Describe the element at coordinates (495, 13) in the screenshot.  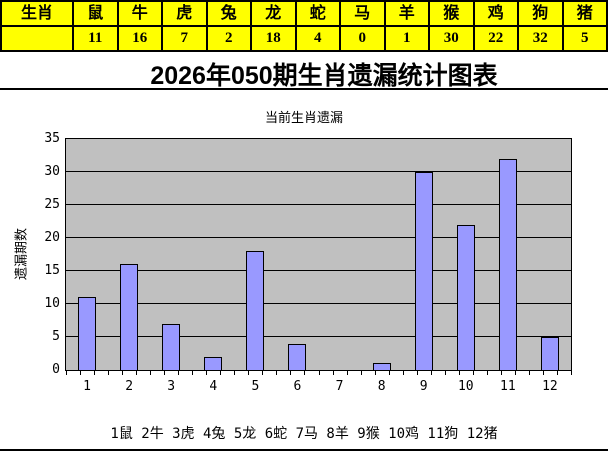
I see `zodiac-header-cell: 鸡` at that location.